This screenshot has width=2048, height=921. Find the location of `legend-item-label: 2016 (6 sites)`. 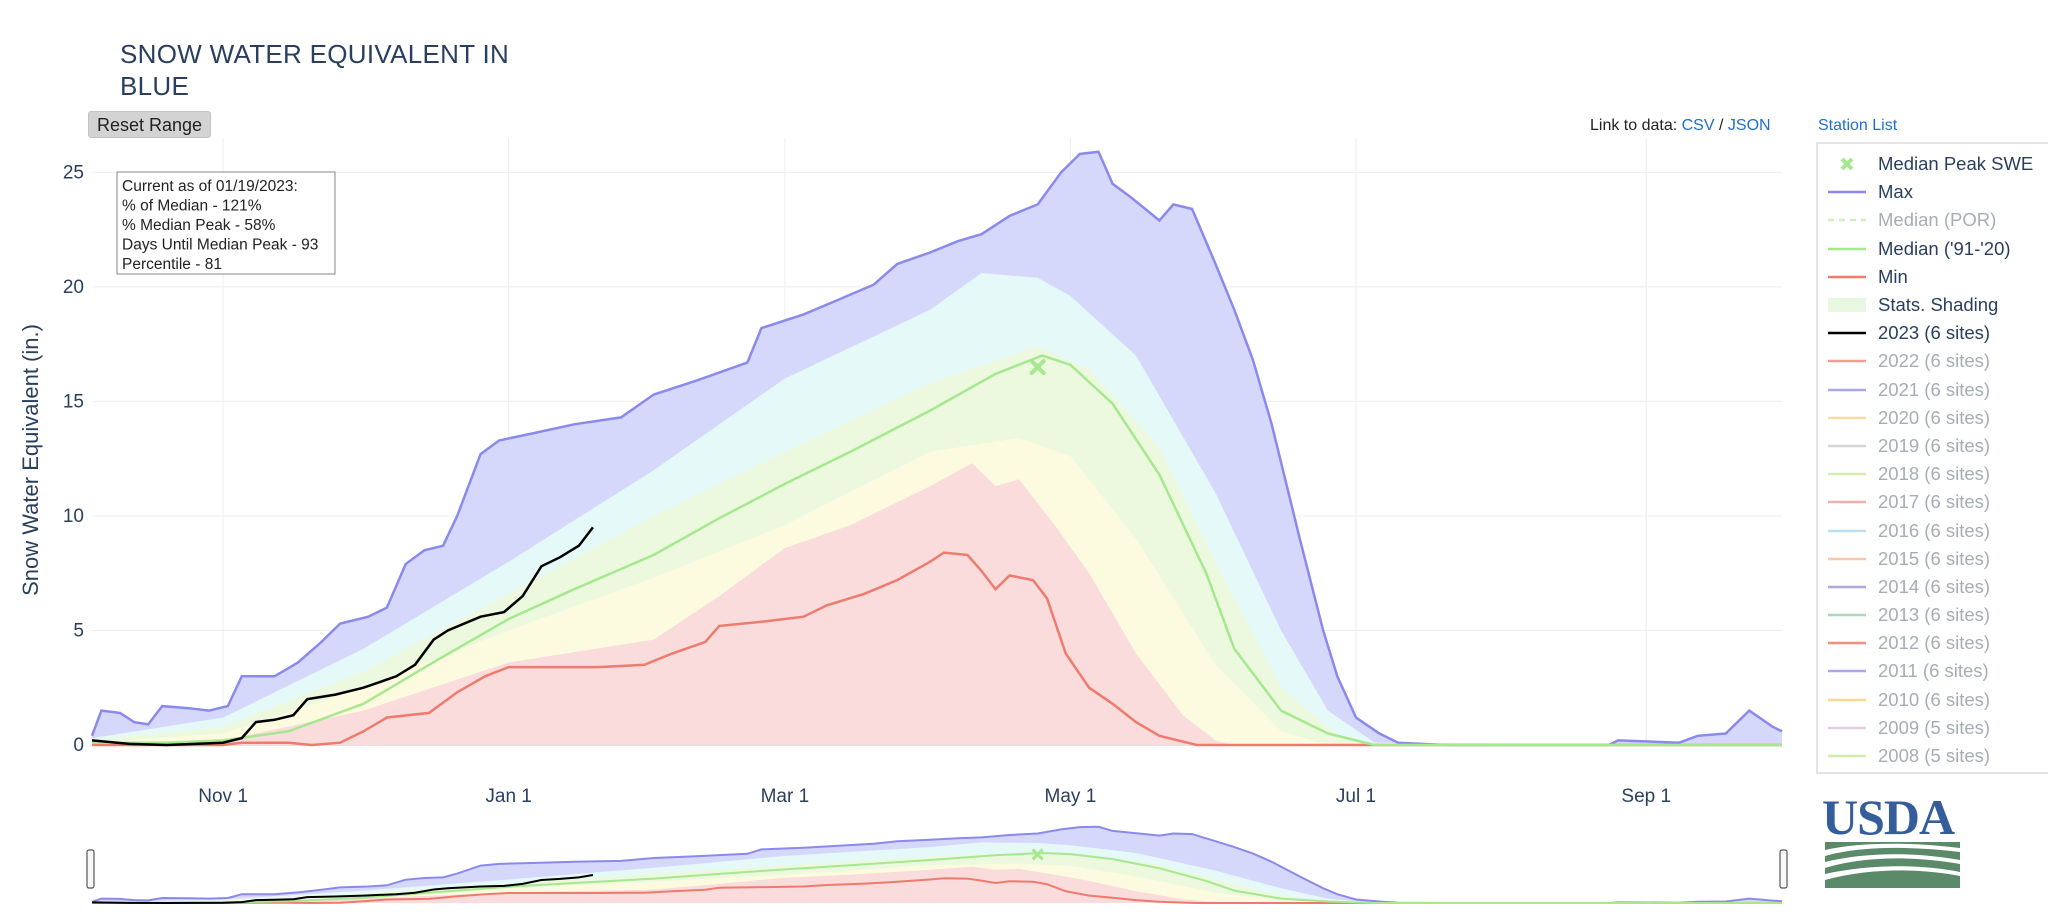

legend-item-label: 2016 (6 sites) is located at coordinates (1934, 530).